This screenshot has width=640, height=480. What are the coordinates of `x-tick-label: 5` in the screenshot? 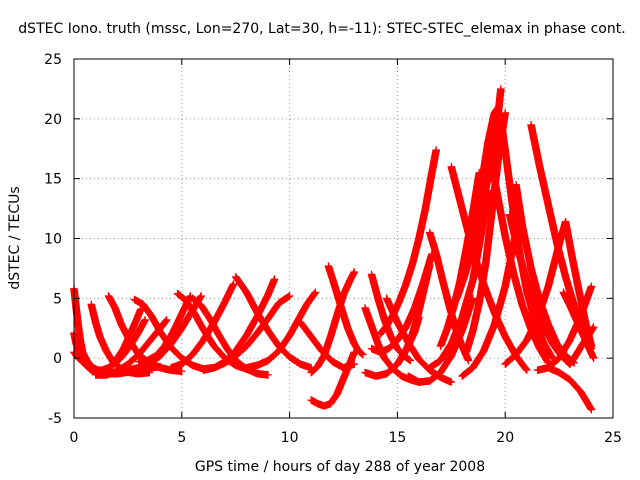 It's located at (181, 438).